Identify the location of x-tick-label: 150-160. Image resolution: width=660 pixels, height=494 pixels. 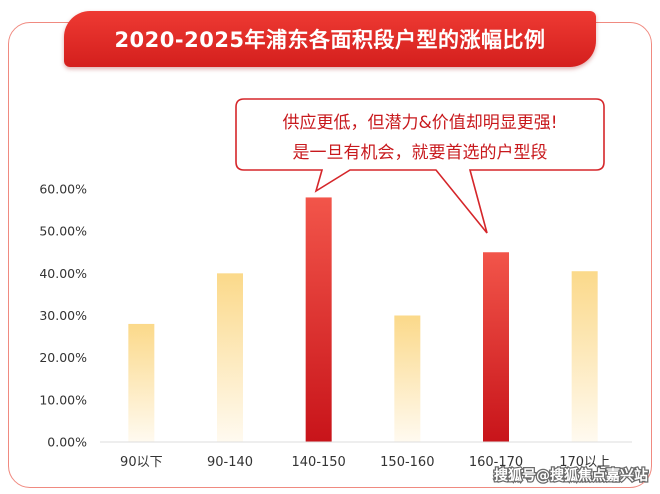
(407, 462).